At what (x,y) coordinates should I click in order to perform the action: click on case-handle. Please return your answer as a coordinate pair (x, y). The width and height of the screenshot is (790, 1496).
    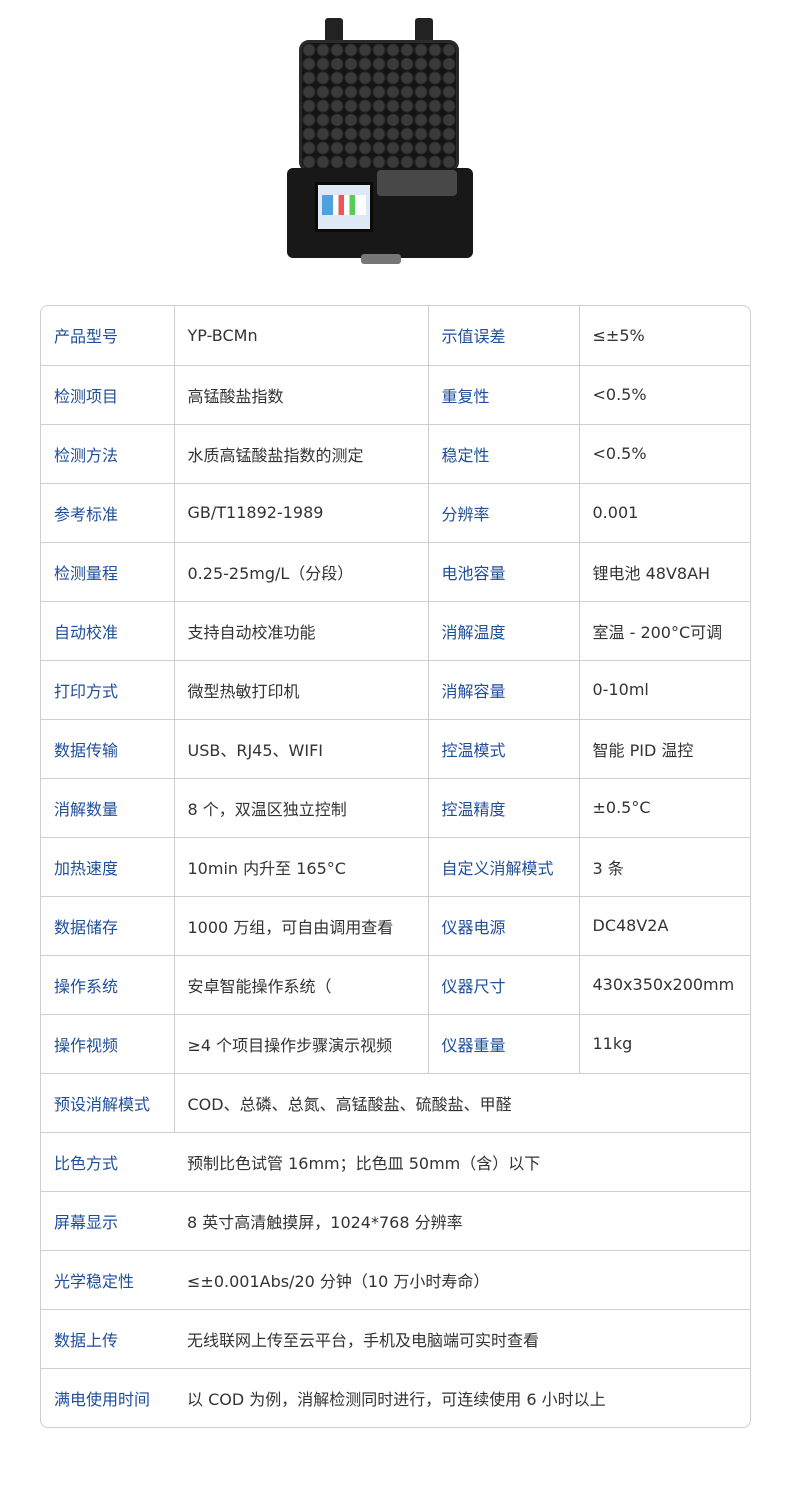
    Looking at the image, I should click on (381, 259).